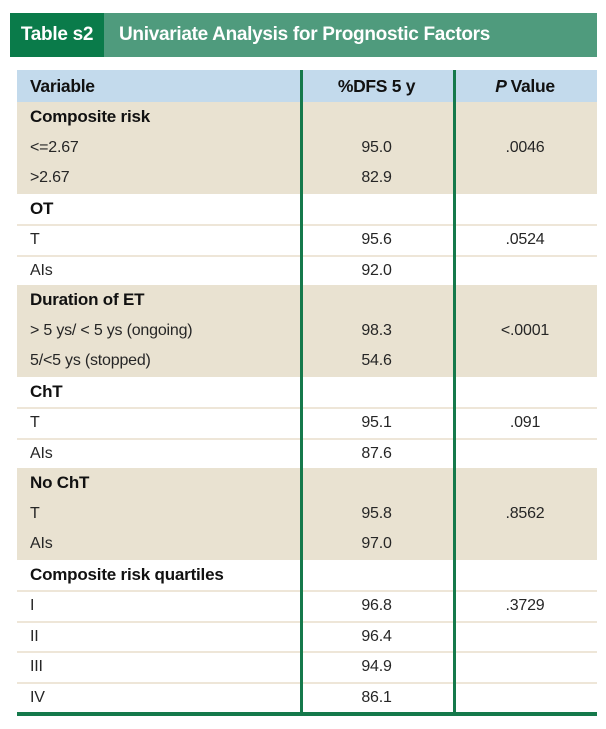 This screenshot has width=606, height=729. What do you see at coordinates (307, 270) in the screenshot?
I see `table-row: AIs 92.0` at bounding box center [307, 270].